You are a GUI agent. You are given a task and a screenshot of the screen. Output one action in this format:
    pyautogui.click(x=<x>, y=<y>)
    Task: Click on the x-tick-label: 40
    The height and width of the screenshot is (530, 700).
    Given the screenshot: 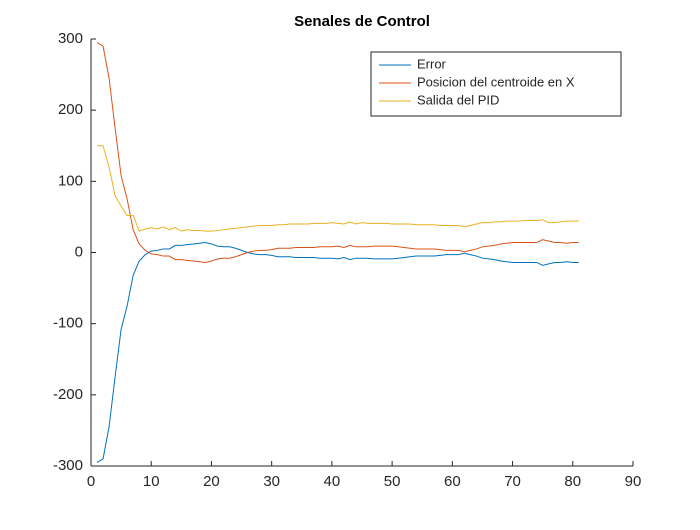 What is the action you would take?
    pyautogui.click(x=332, y=481)
    